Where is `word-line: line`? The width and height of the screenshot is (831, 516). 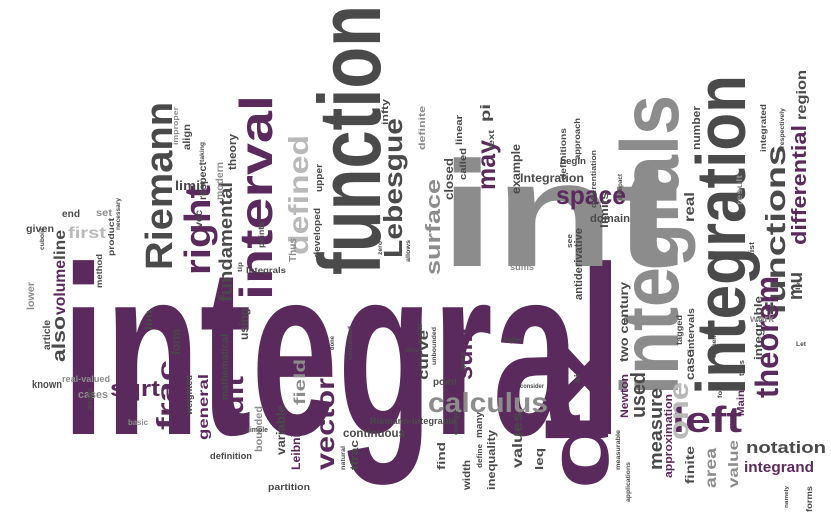 word-line: line is located at coordinates (60, 245).